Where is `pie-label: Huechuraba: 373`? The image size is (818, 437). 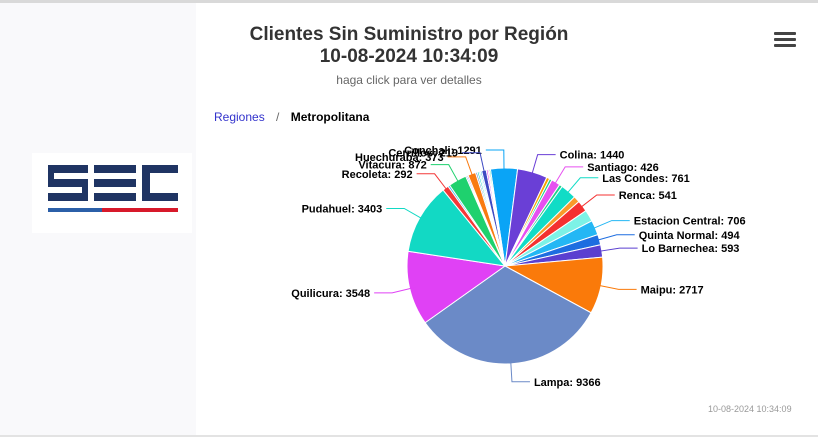 pie-label: Huechuraba: 373 is located at coordinates (399, 158).